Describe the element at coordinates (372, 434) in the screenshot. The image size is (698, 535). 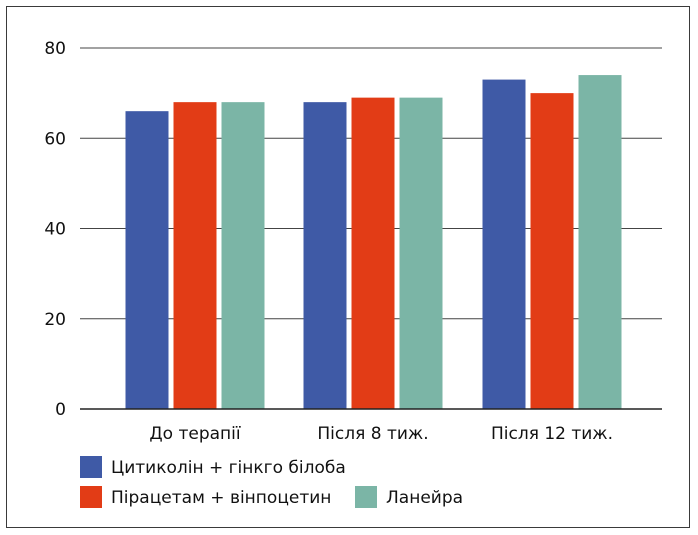
I see `x-category-label: Після 8 тиж.` at that location.